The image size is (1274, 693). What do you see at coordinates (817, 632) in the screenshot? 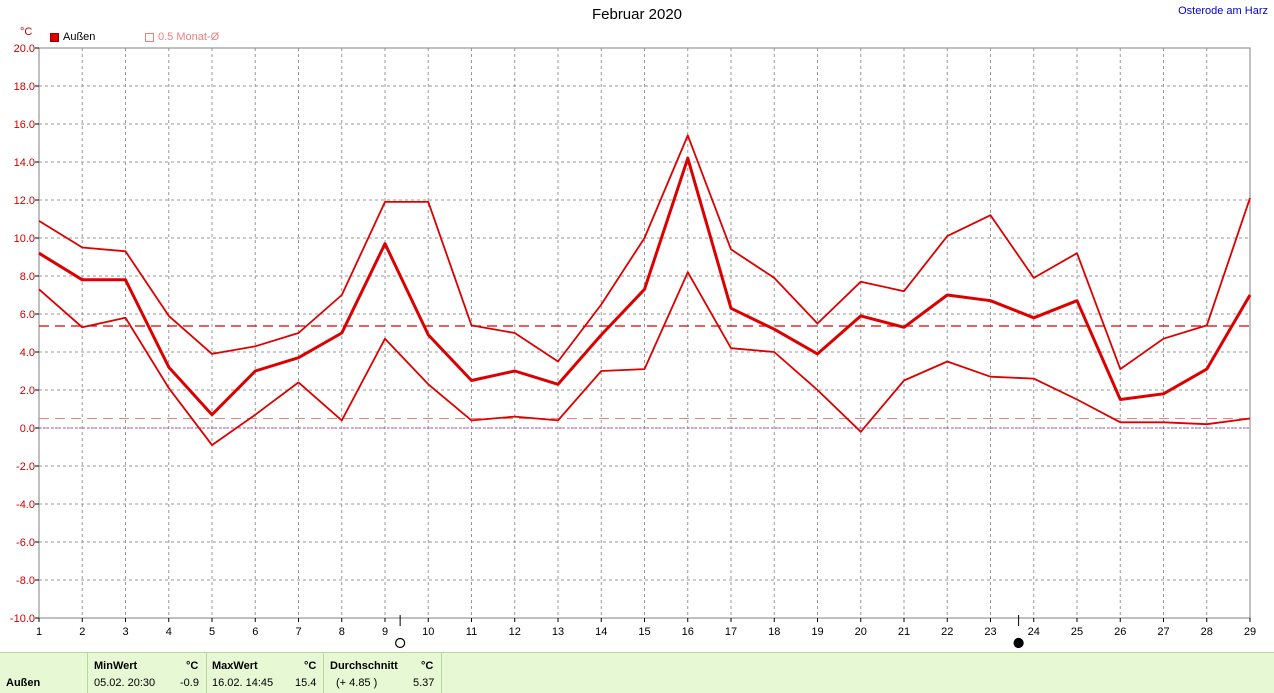
I see `x-tick-label: 19` at bounding box center [817, 632].